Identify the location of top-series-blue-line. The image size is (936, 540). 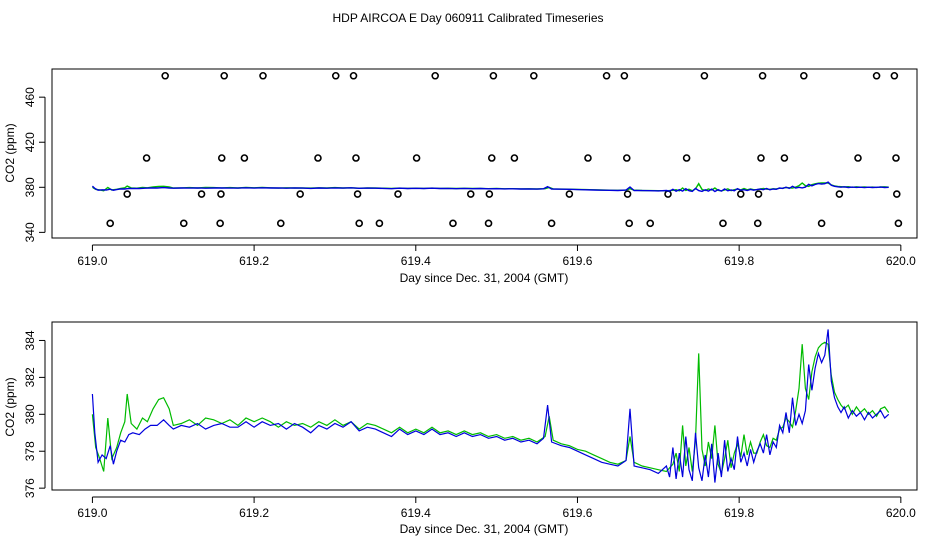
(490, 187).